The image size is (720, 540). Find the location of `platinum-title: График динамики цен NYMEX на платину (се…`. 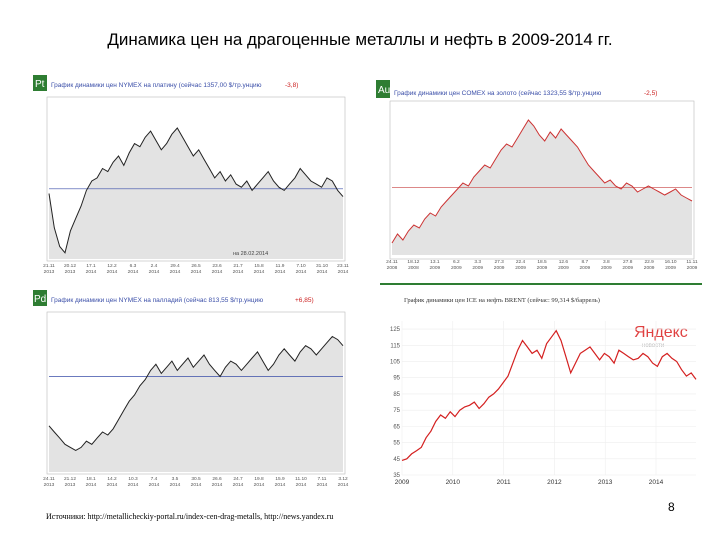

platinum-title: График динамики цен NYMEX на платину (се… is located at coordinates (156, 85).